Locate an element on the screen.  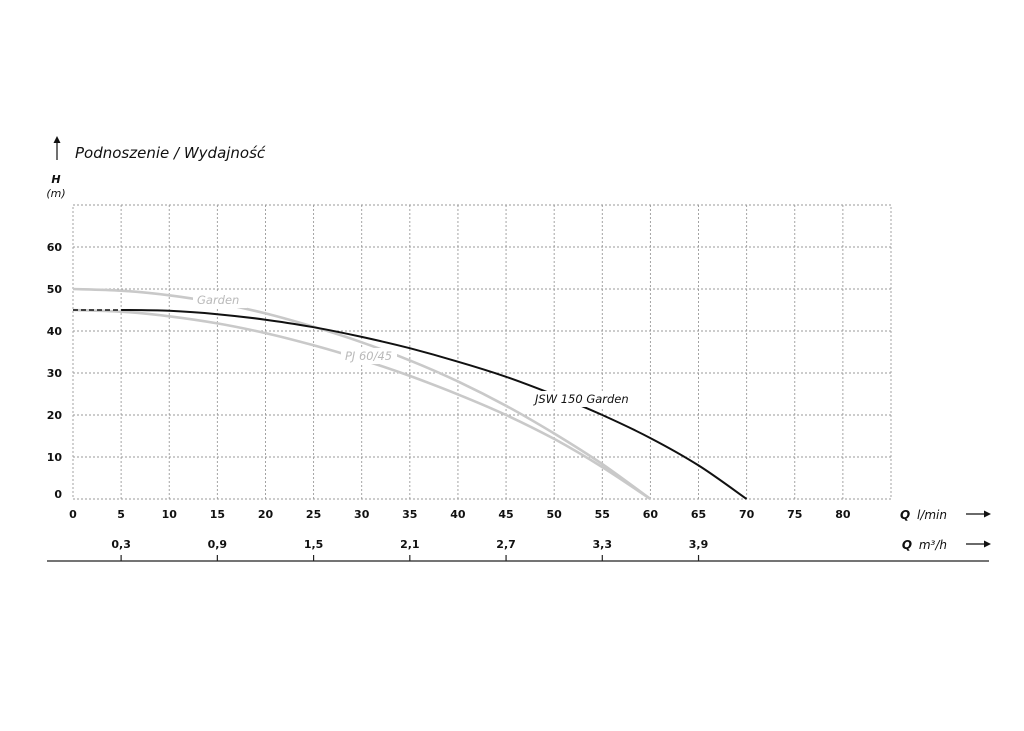
x-axis-q-symbol-2: Q is located at coordinates (907, 545).